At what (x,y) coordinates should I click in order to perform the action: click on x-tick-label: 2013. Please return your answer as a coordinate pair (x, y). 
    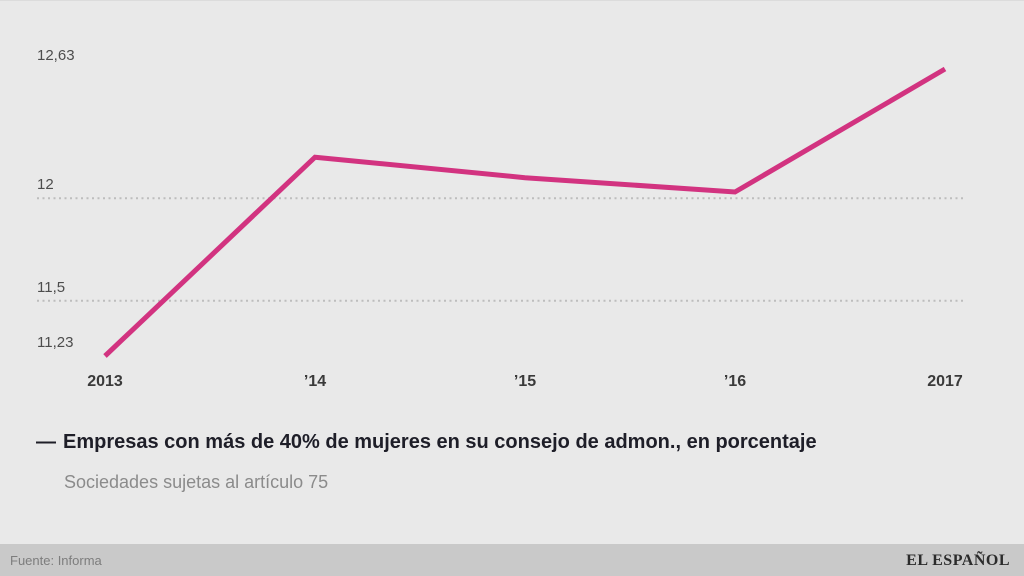
    Looking at the image, I should click on (105, 381).